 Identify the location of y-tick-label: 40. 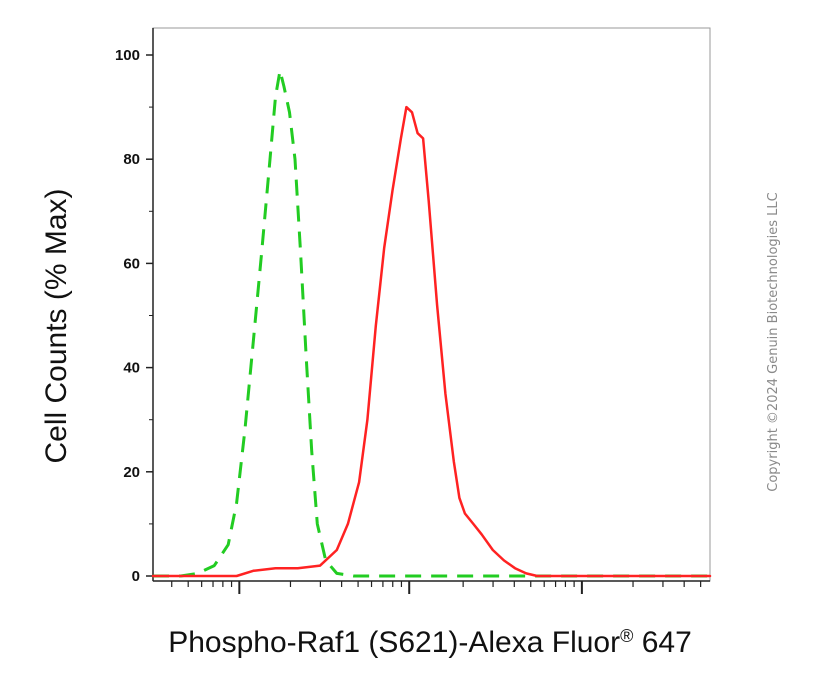
(131, 368).